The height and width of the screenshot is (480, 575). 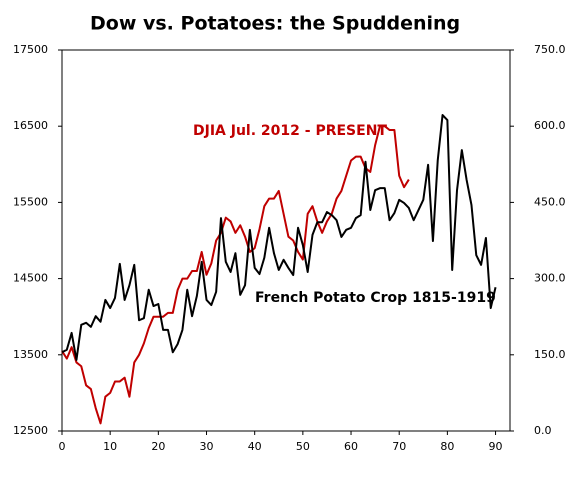 I want to click on y-tick-label: 12500, so click(x=30, y=430).